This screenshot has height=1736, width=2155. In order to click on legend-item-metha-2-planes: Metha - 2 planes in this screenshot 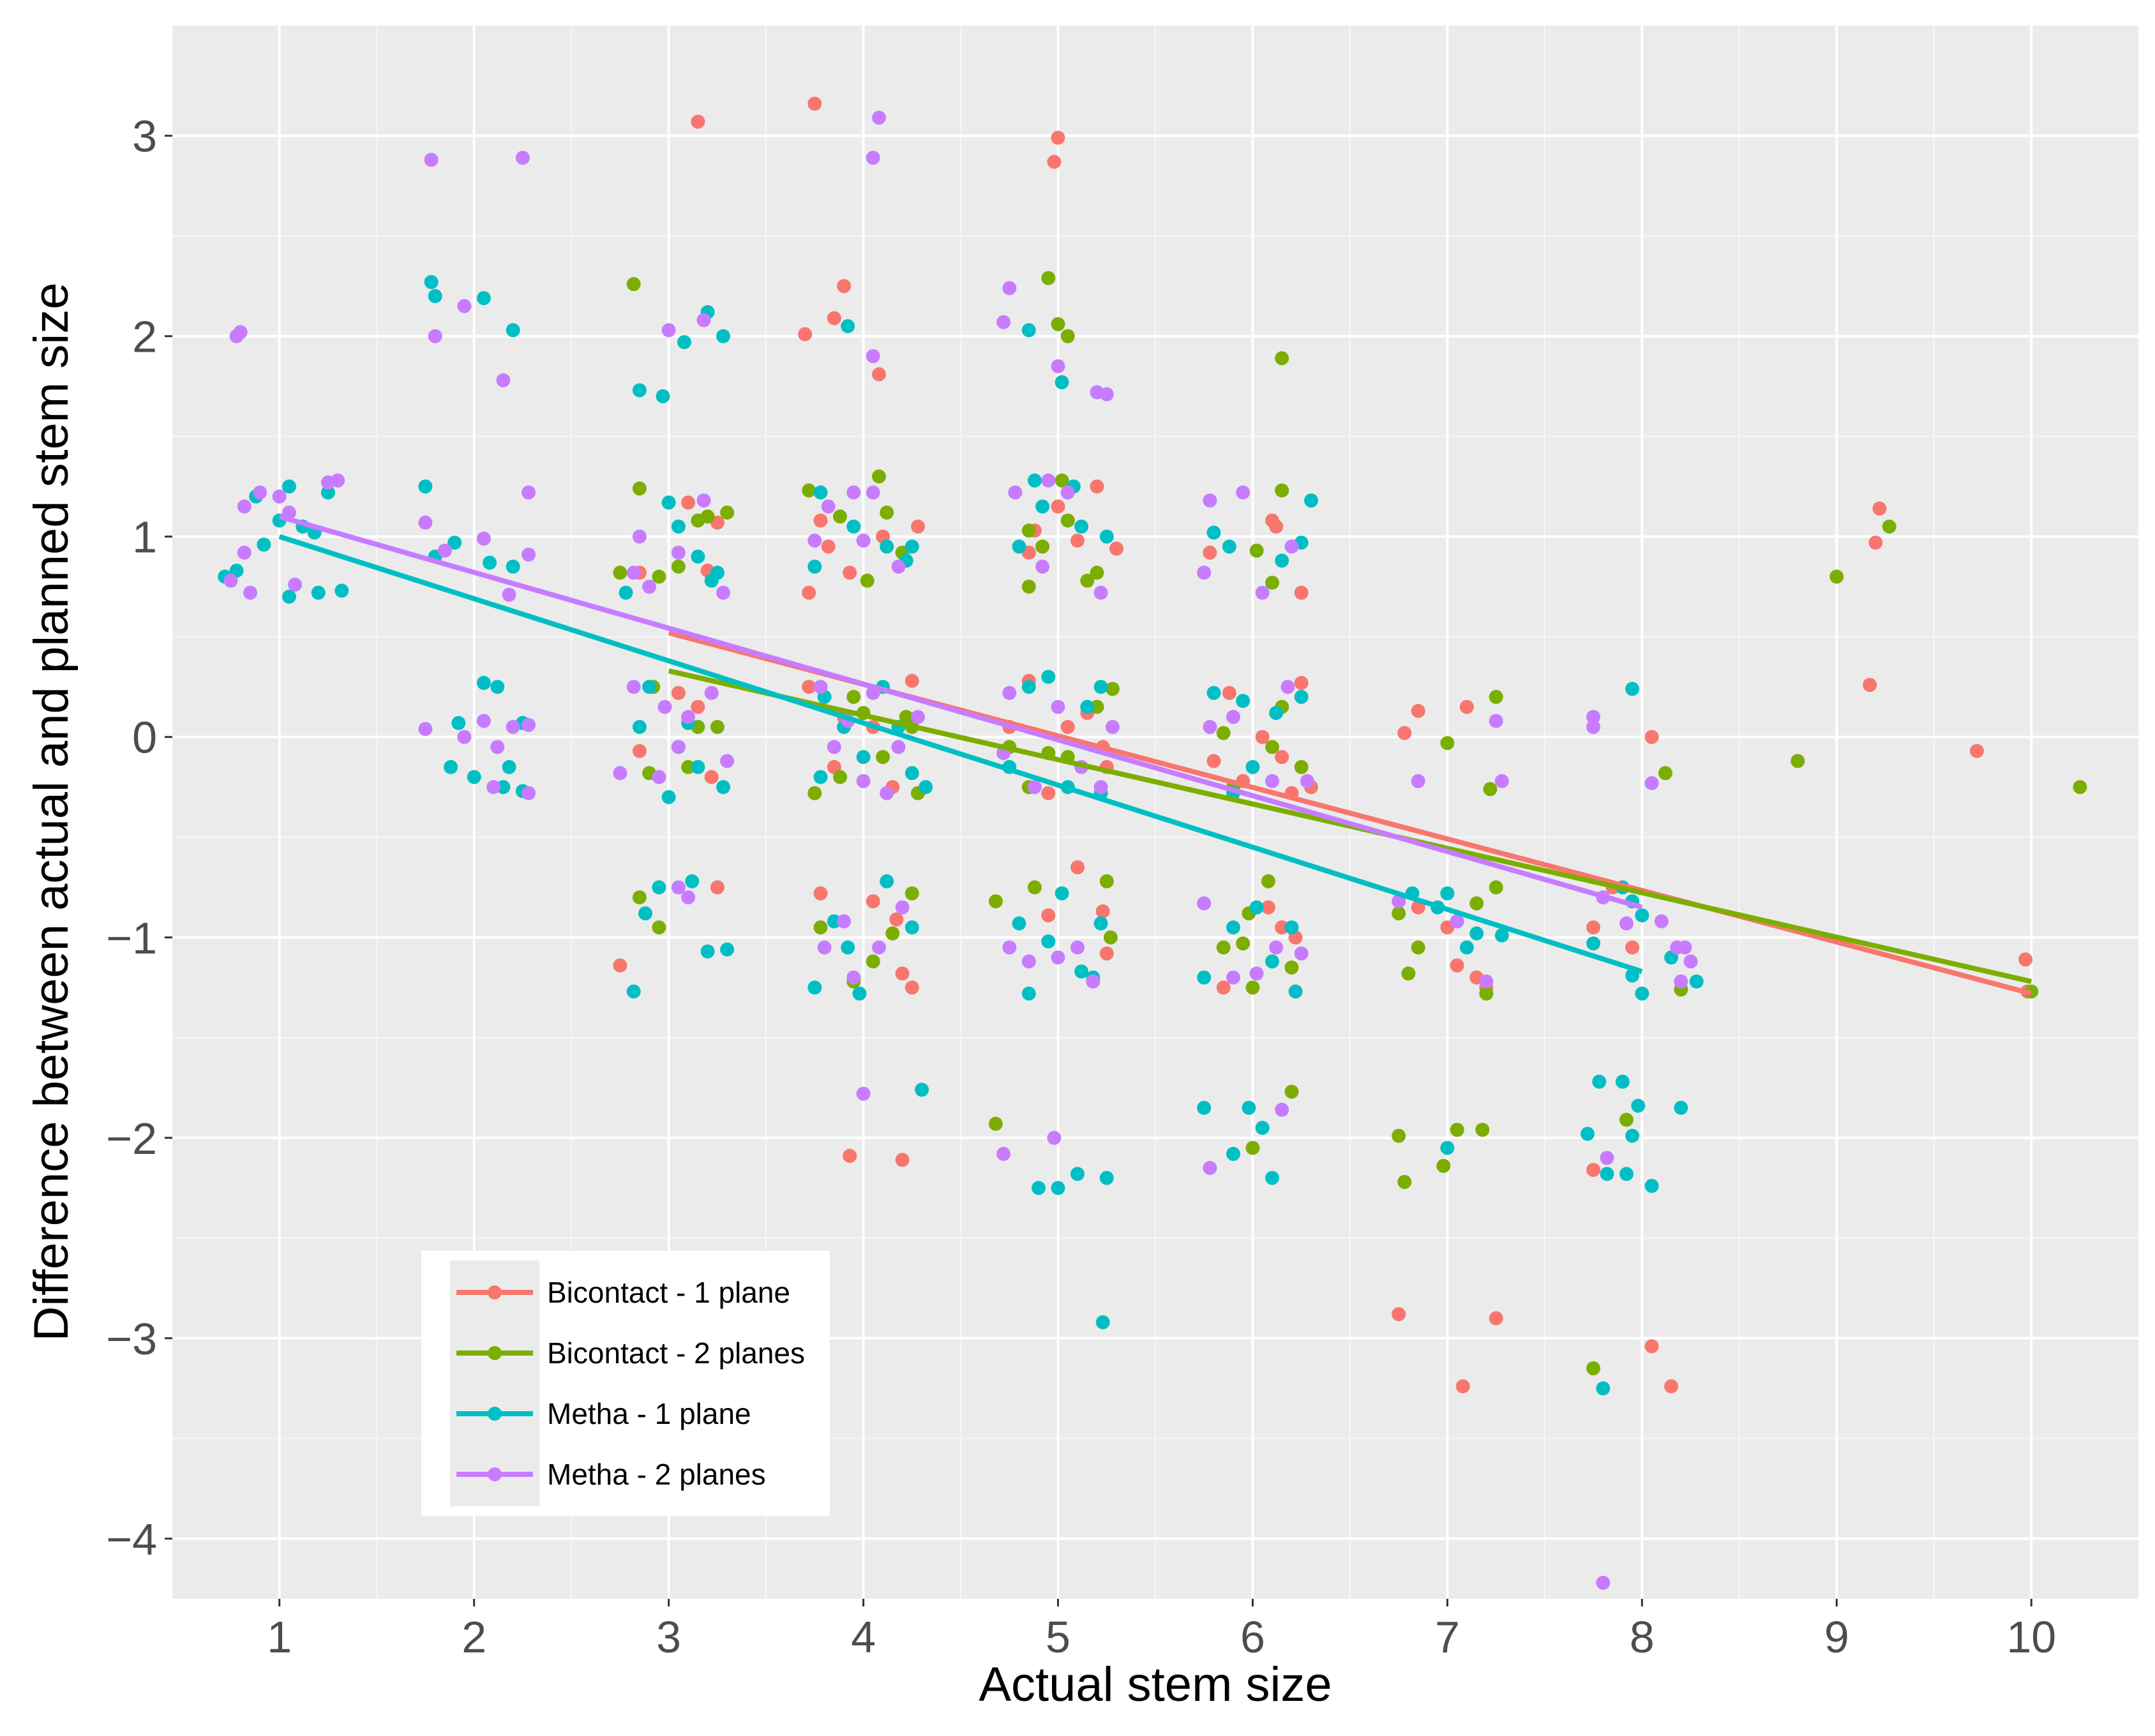, I will do `click(611, 1474)`.